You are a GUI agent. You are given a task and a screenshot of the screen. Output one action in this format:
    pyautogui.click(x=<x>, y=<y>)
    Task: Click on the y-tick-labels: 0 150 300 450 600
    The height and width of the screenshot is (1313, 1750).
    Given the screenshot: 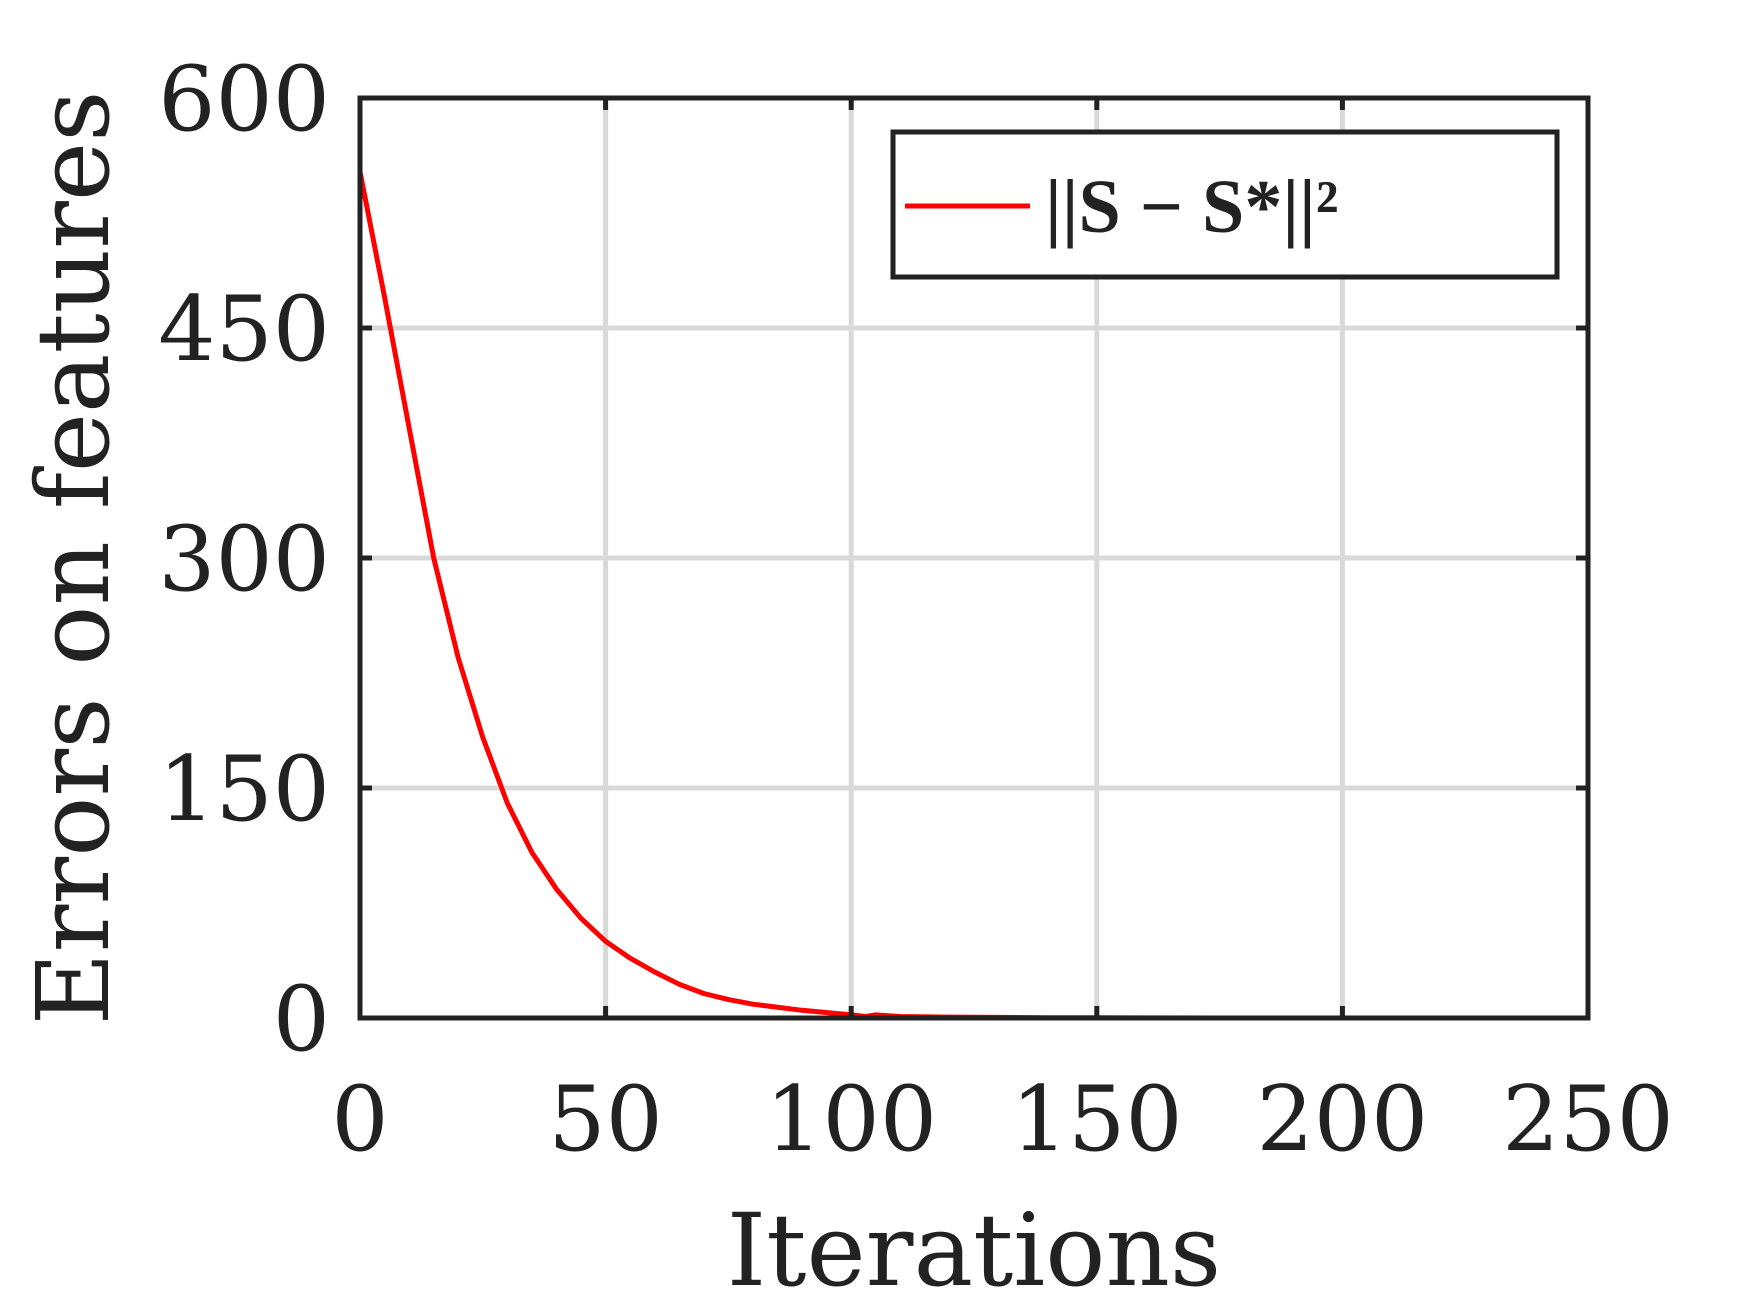 What is the action you would take?
    pyautogui.click(x=244, y=559)
    